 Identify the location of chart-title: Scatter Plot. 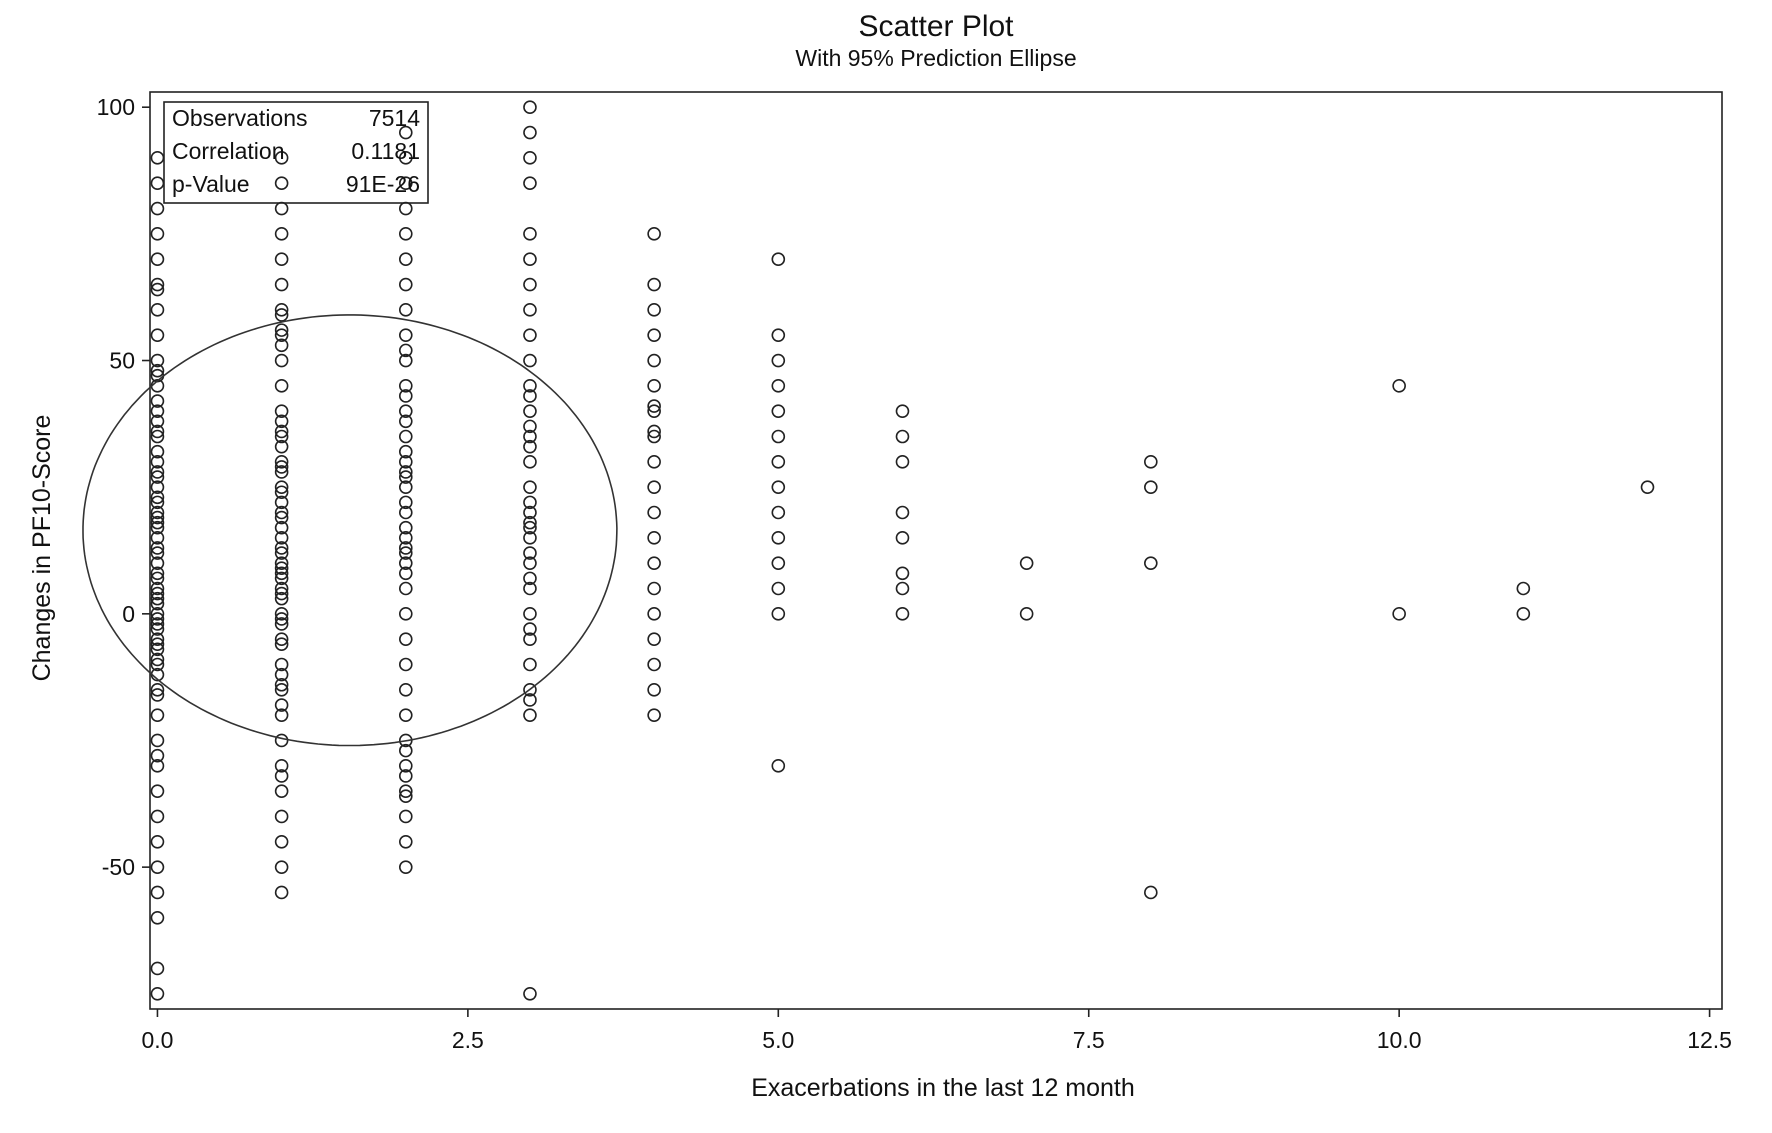
(936, 26).